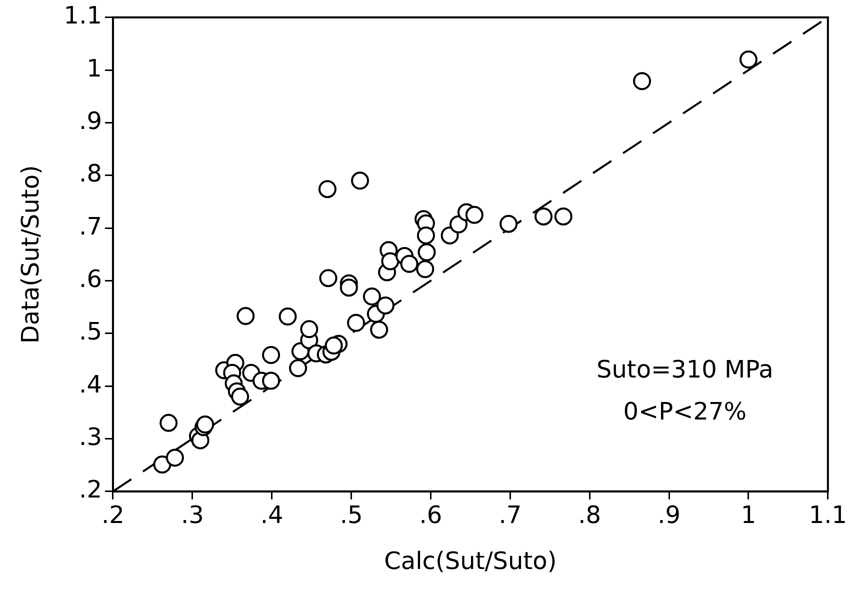 This screenshot has width=850, height=595. What do you see at coordinates (90, 226) in the screenshot?
I see `y-tick-label: .7` at bounding box center [90, 226].